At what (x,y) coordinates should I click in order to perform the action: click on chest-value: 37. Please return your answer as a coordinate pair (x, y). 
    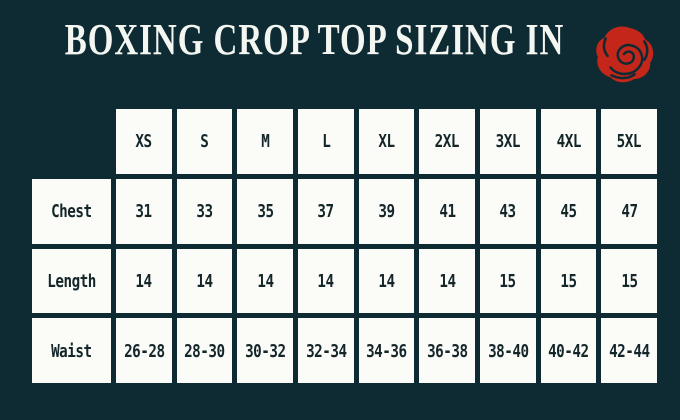
    Looking at the image, I should click on (326, 211).